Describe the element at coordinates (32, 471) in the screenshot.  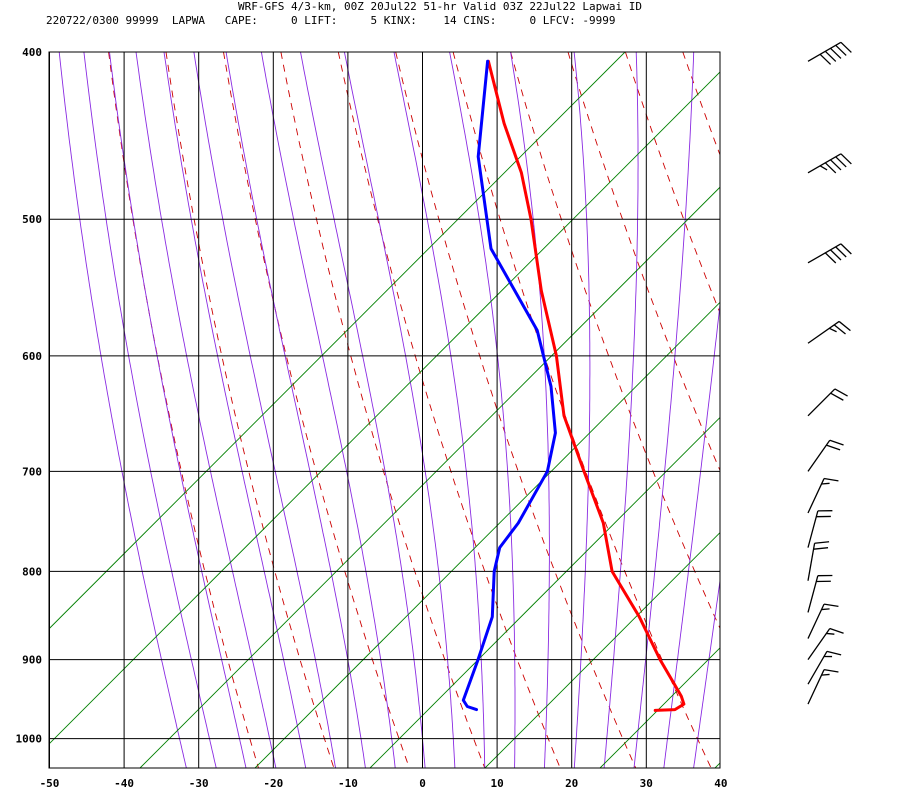
I see `y-tick-label: 700` at that location.